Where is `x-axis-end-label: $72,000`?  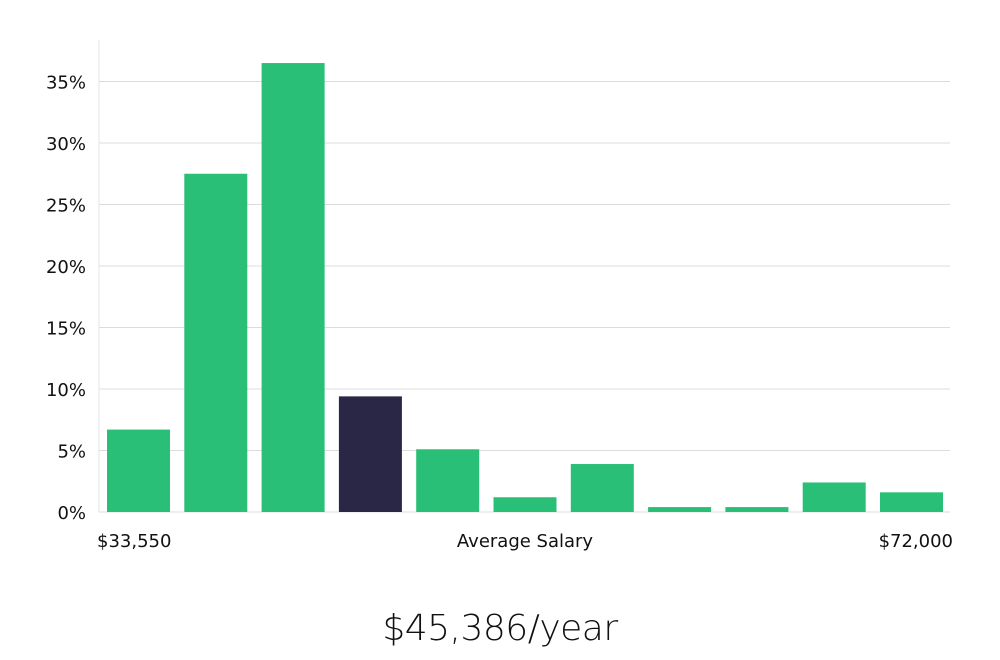 x-axis-end-label: $72,000 is located at coordinates (916, 541).